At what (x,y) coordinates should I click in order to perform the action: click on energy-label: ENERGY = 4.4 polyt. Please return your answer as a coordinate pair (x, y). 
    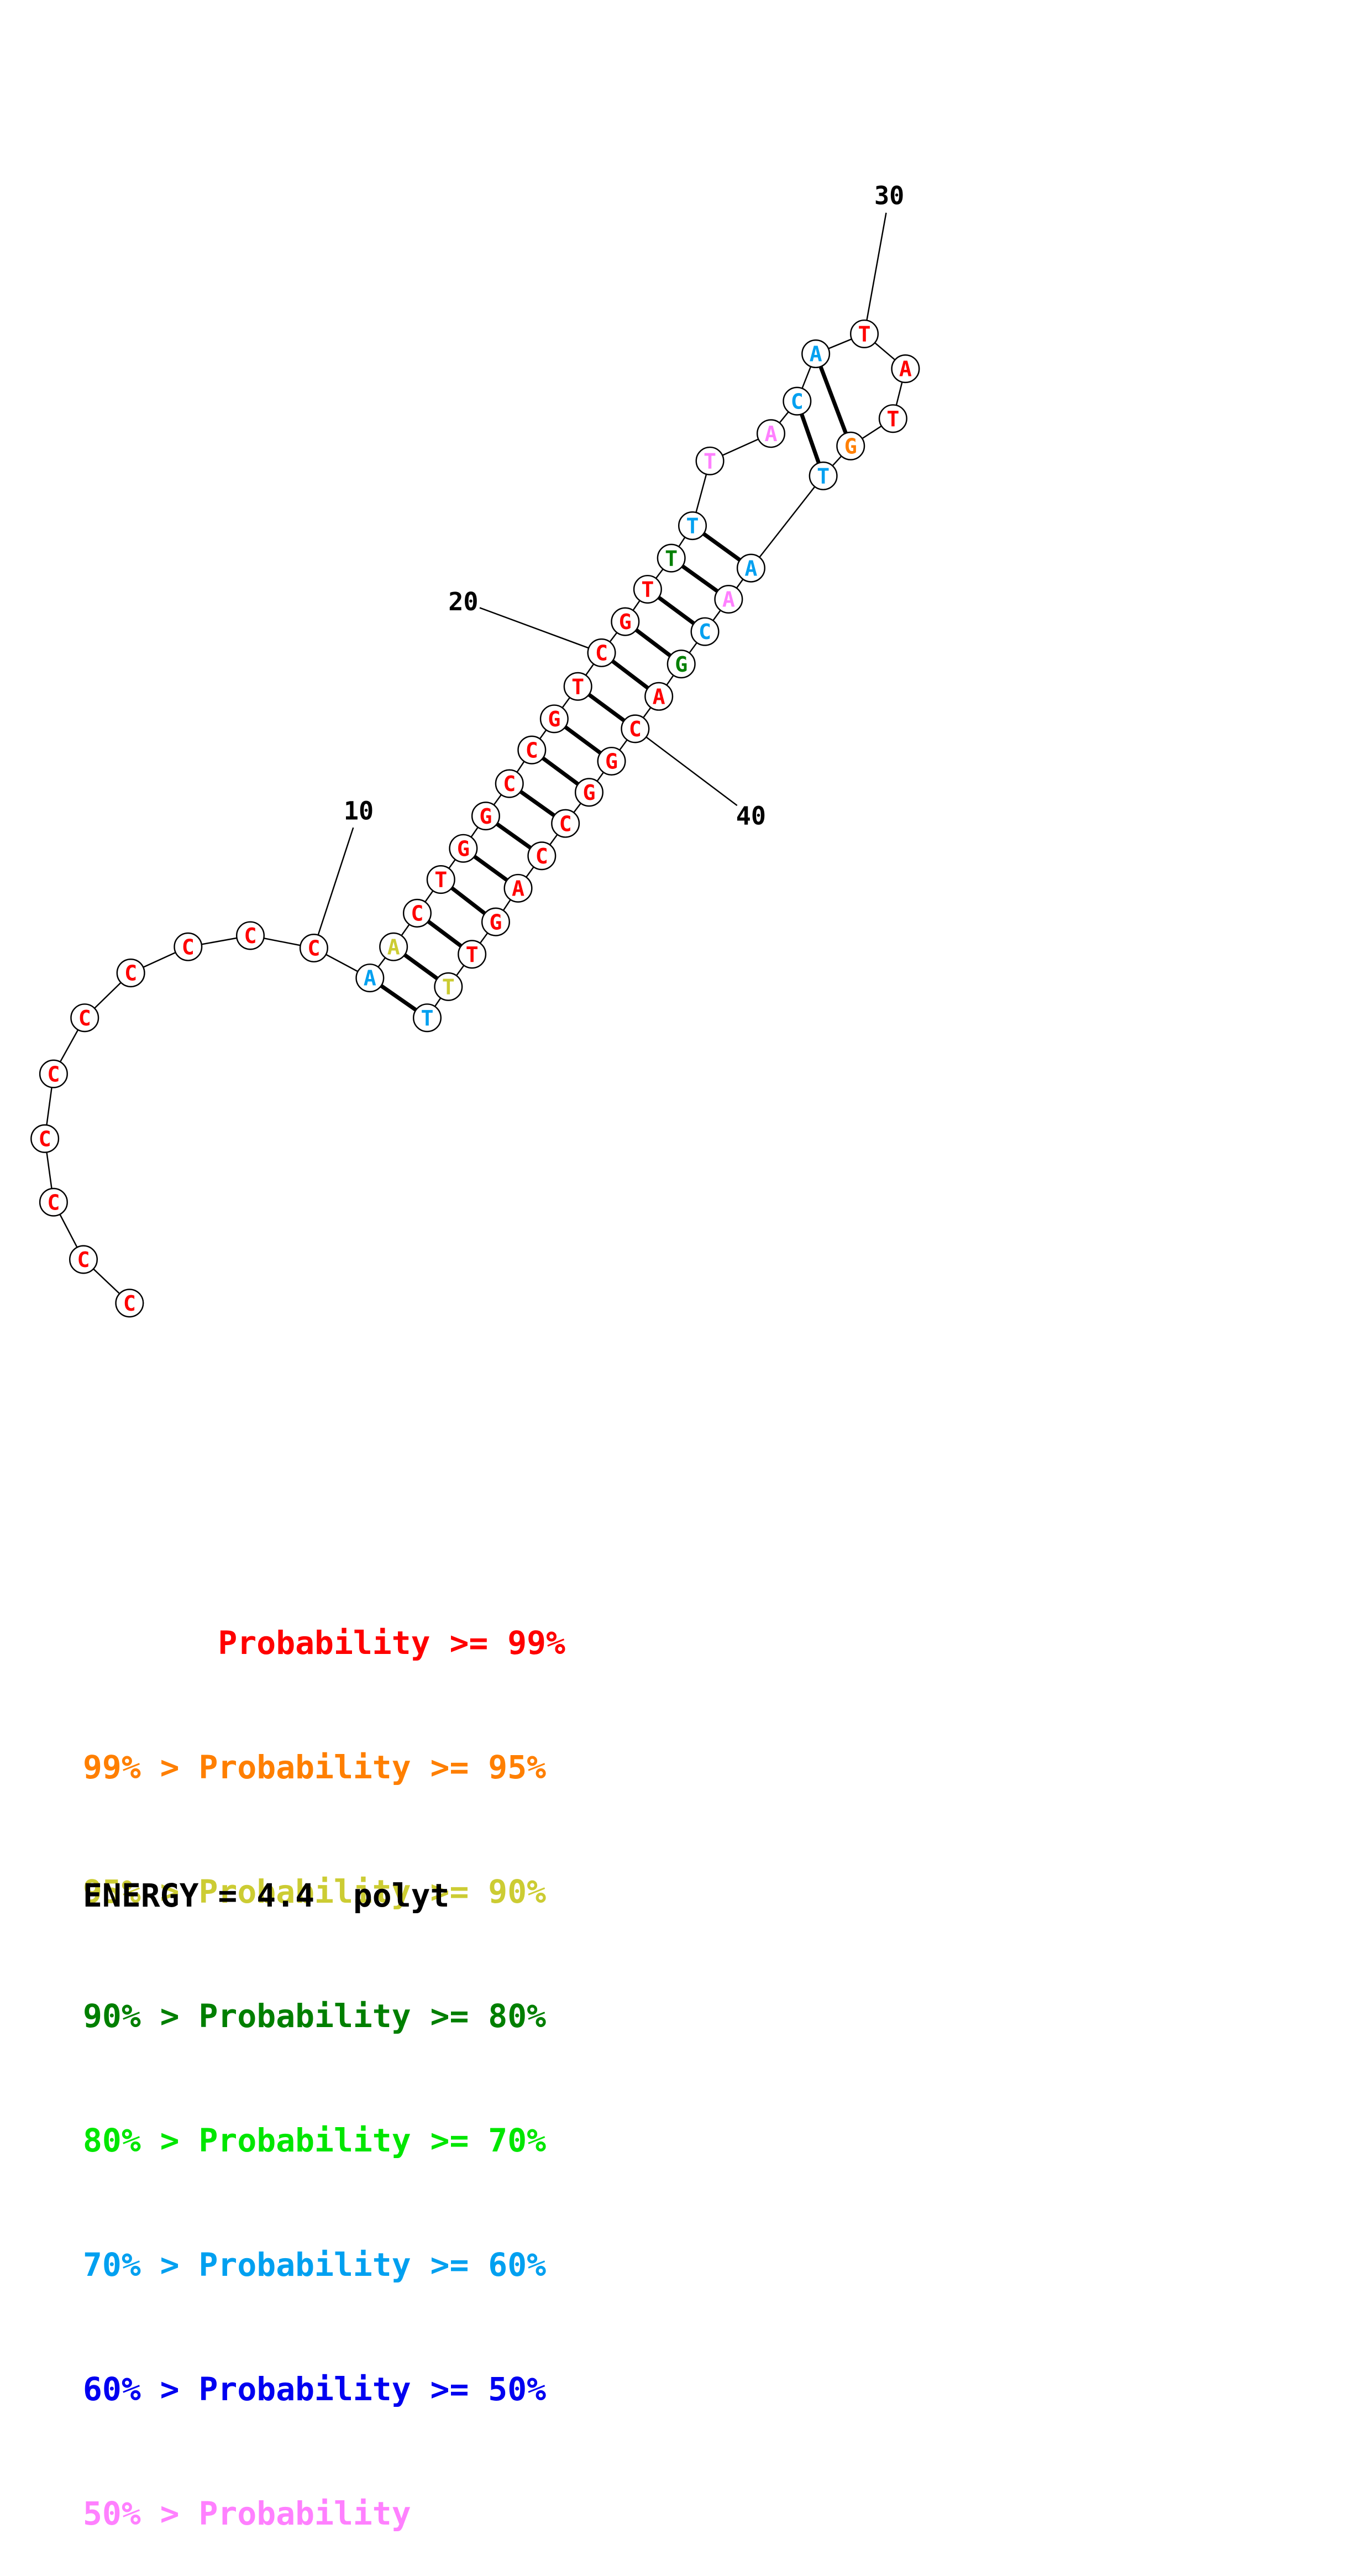
    Looking at the image, I should click on (266, 1895).